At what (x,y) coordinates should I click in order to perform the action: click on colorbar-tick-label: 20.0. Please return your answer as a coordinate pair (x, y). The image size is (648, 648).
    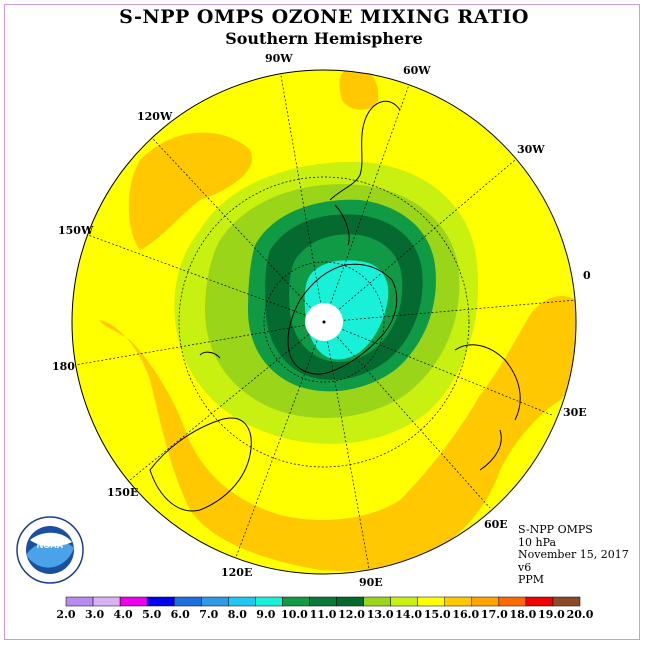
    Looking at the image, I should click on (580, 614).